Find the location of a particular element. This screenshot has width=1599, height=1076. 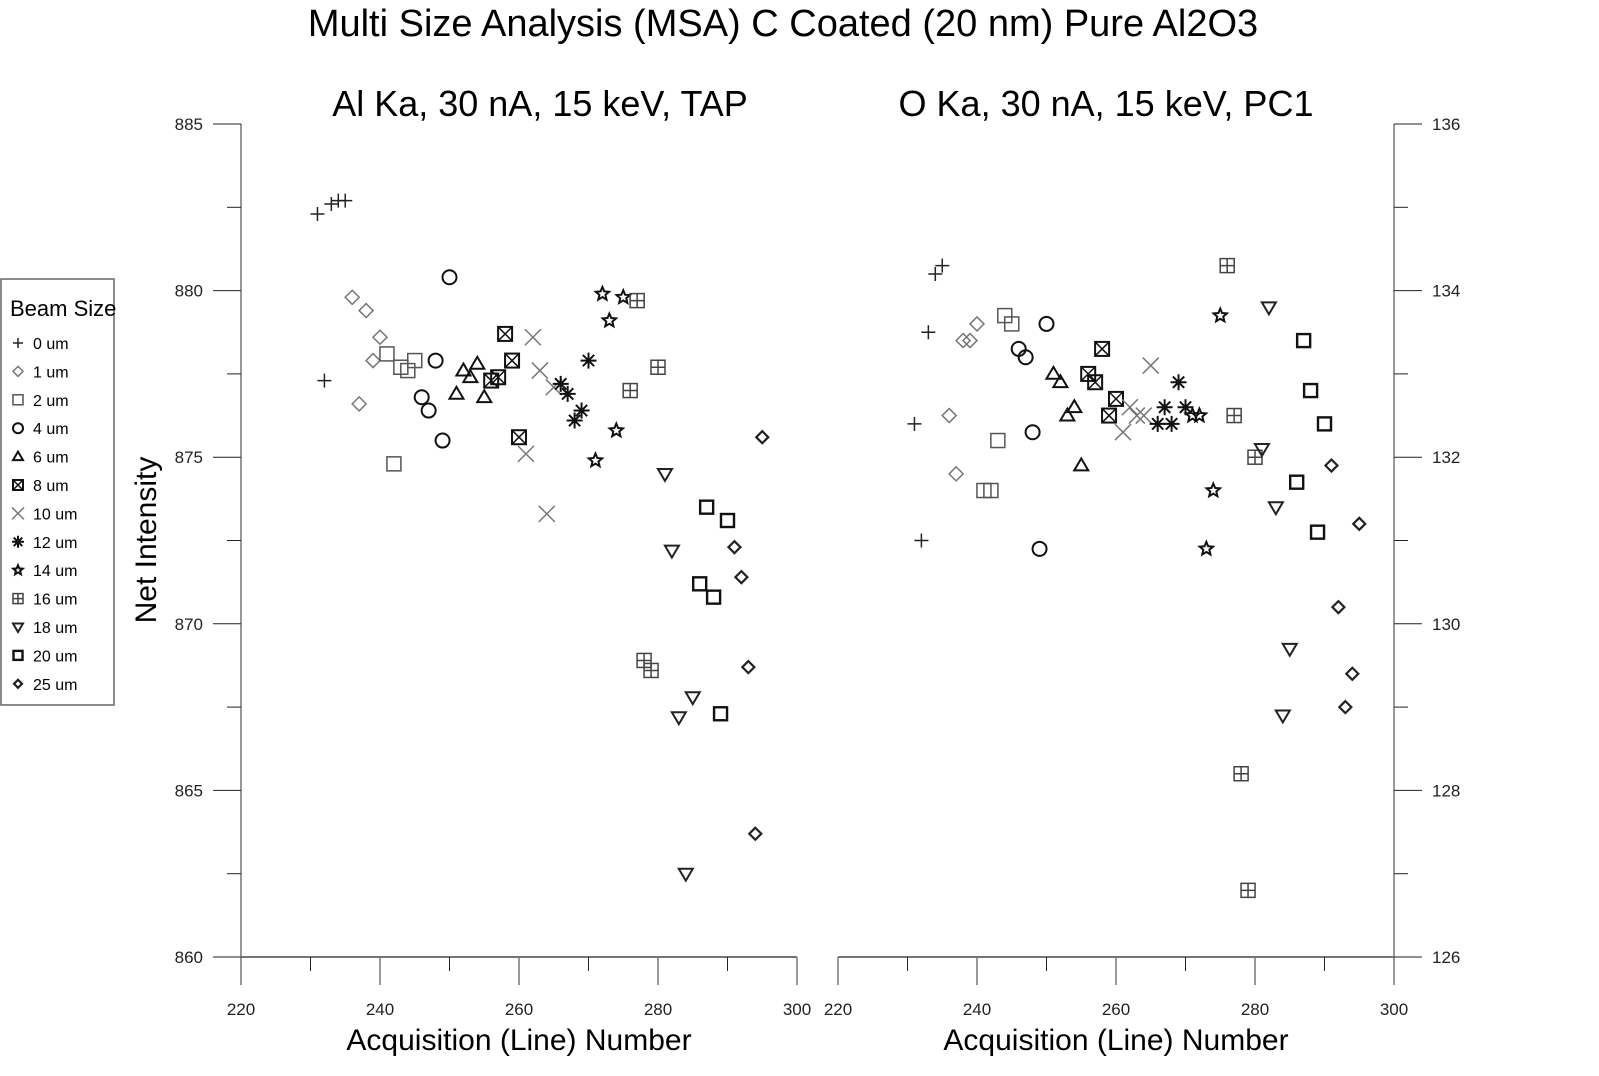

y-tick-label: 860 is located at coordinates (189, 957).